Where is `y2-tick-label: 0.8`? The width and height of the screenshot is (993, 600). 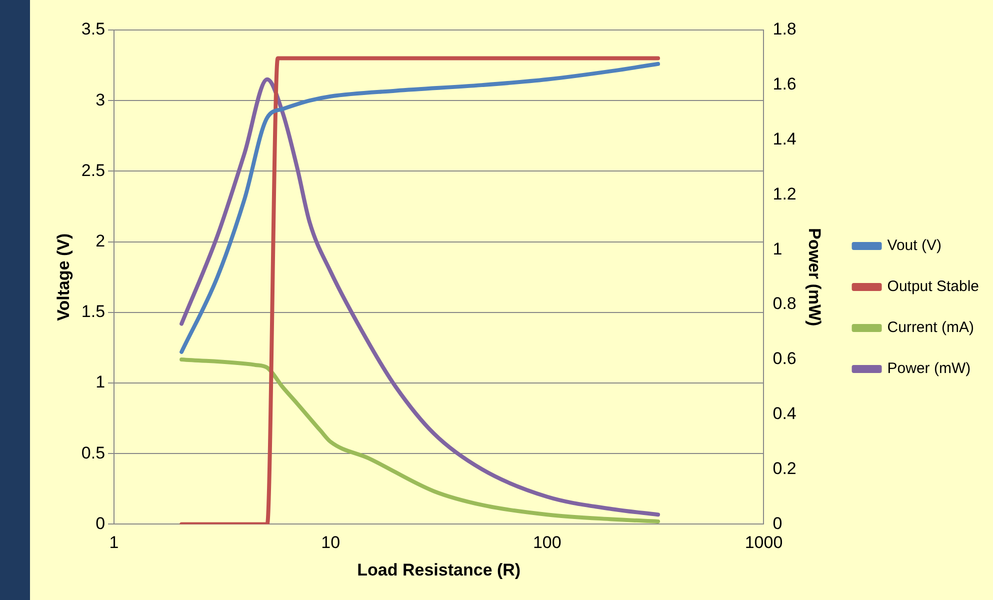
y2-tick-label: 0.8 is located at coordinates (784, 304).